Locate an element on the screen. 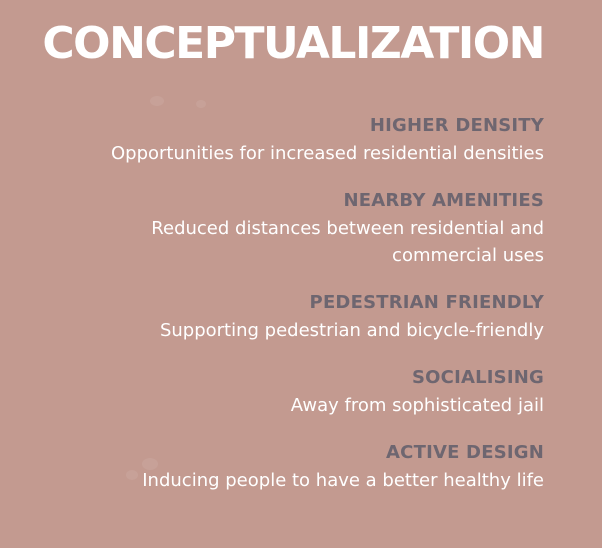 The image size is (602, 548). concept-heading: NEARBY AMENITIES is located at coordinates (443, 200).